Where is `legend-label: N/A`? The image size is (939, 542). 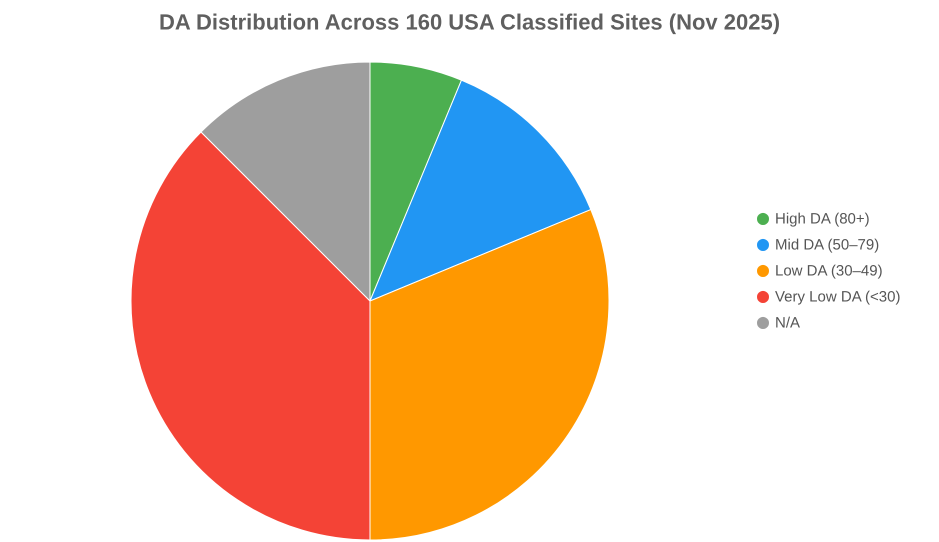 legend-label: N/A is located at coordinates (787, 323).